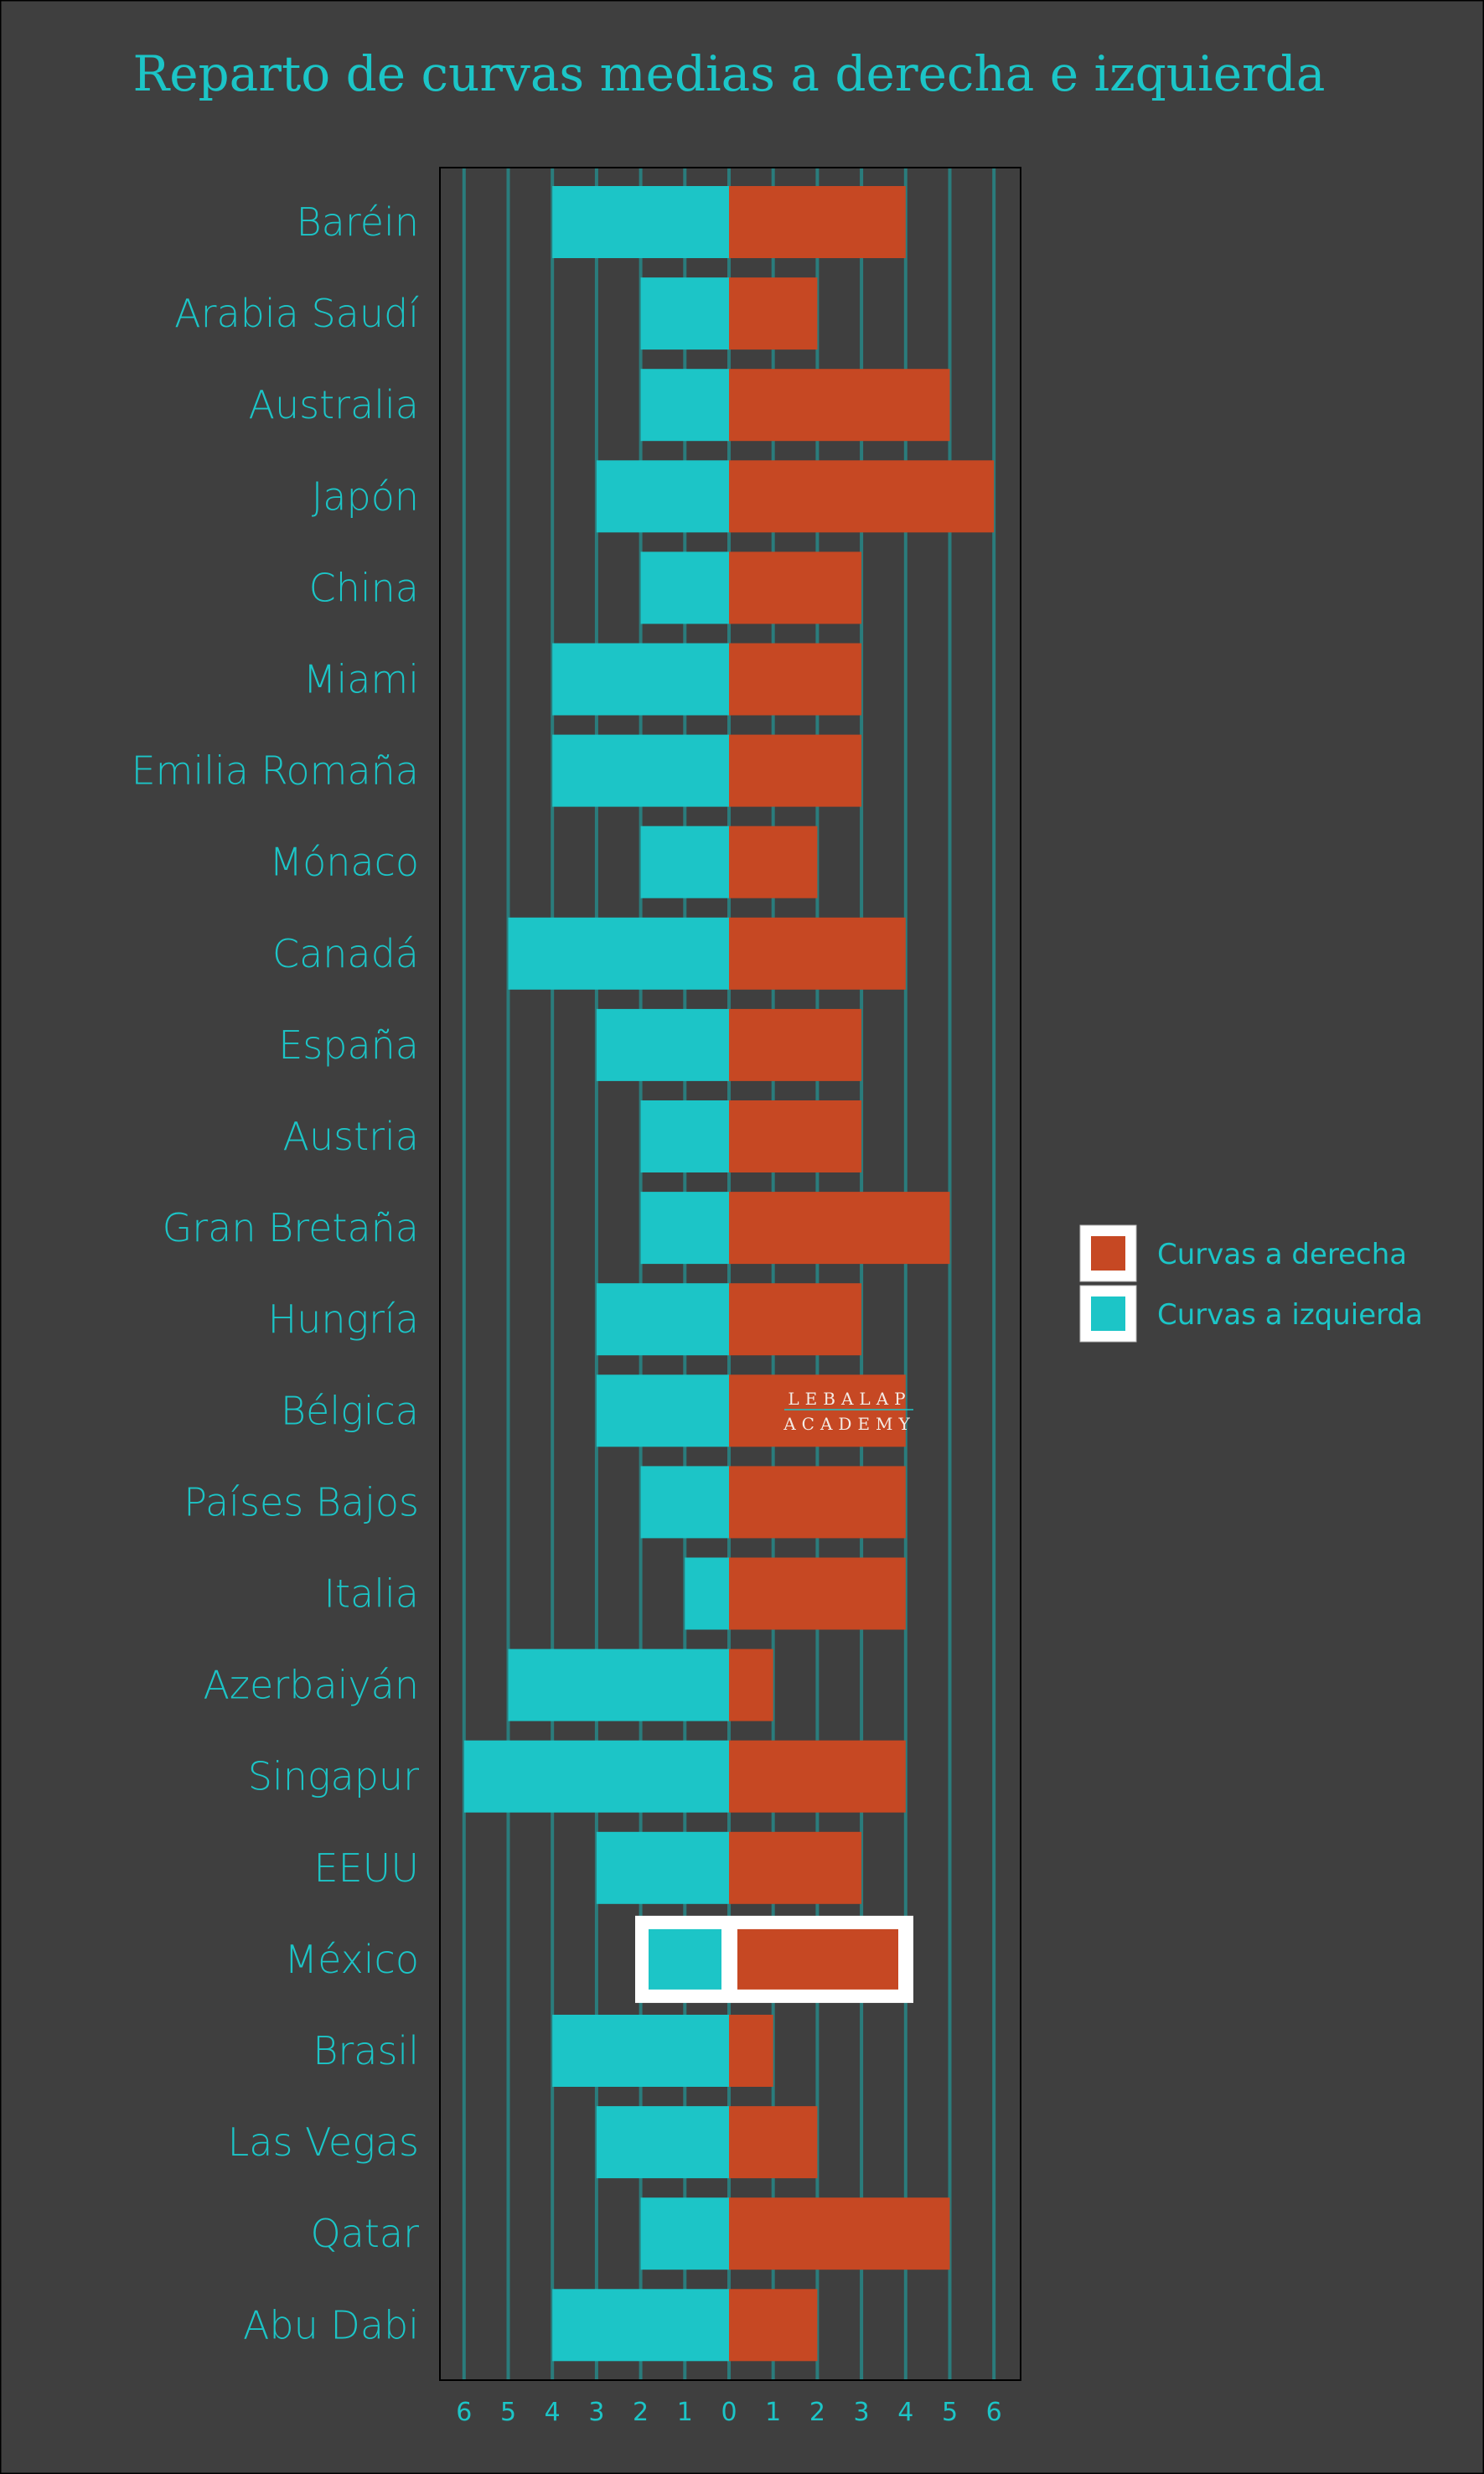 The image size is (1484, 2474). What do you see at coordinates (1290, 1315) in the screenshot?
I see `legend-label-izquierda: Curvas a izquierda` at bounding box center [1290, 1315].